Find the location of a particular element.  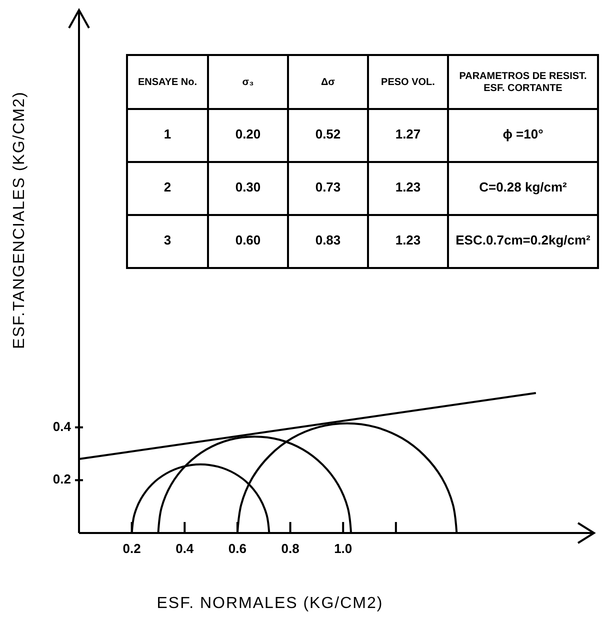

annotation: ϕ =10° is located at coordinates (523, 134).